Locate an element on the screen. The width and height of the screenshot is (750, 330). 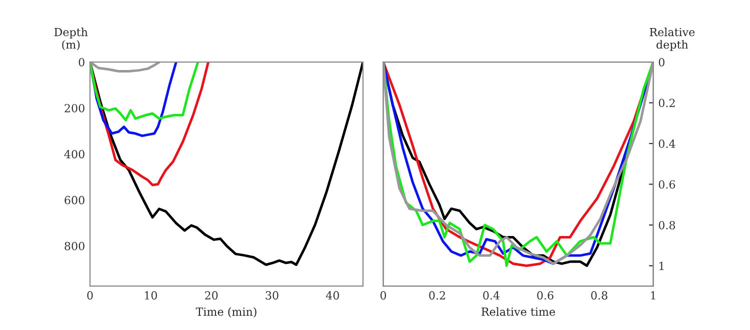
x-axis-title: Relative time is located at coordinates (519, 311).